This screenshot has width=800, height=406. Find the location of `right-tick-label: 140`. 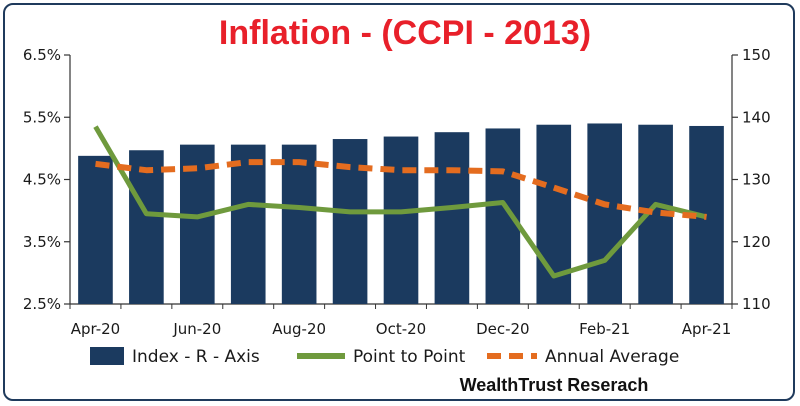

right-tick-label: 140 is located at coordinates (756, 117).